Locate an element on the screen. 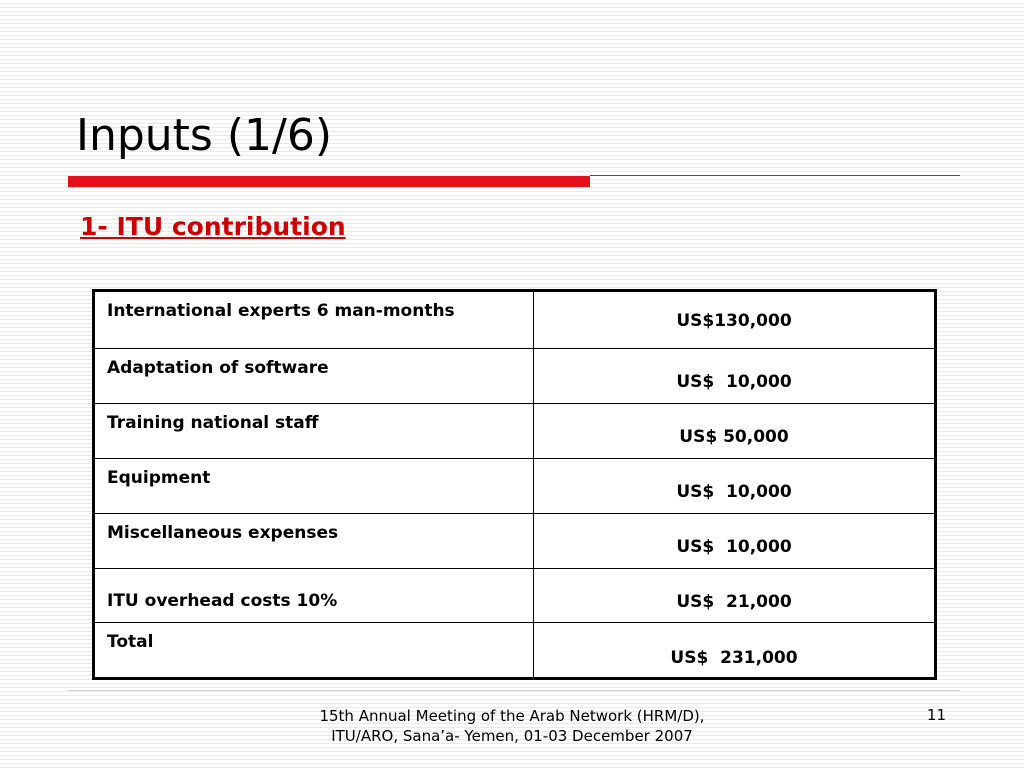 The image size is (1024, 768). table-row: Equipment US$ 10,000 is located at coordinates (514, 486).